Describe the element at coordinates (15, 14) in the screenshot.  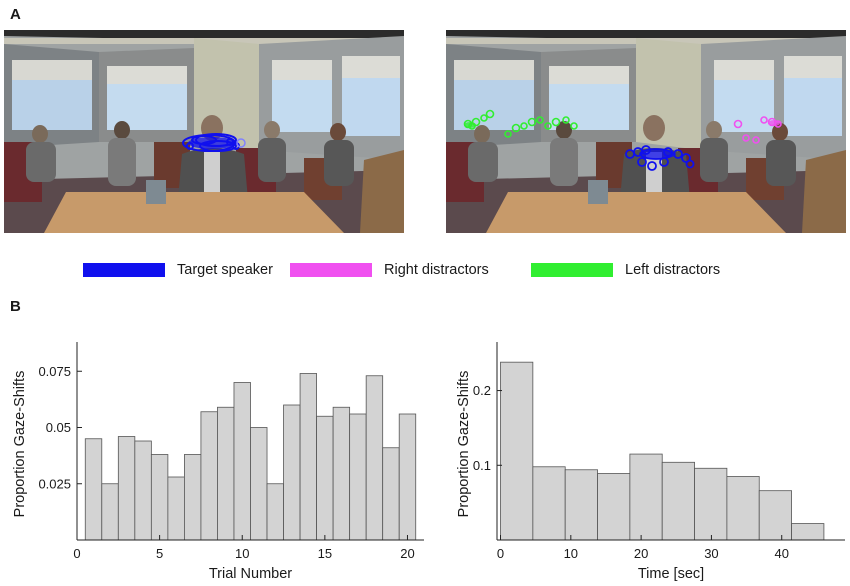
I see `panel-a-label: A` at that location.